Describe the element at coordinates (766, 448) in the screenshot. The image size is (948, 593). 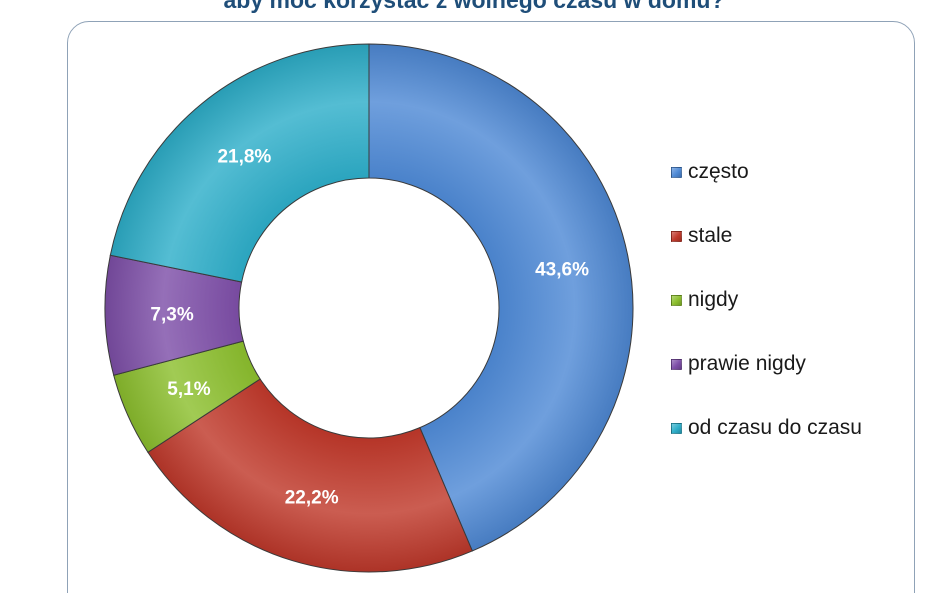
I see `legend-item-od-czasu-do-czasu: od czasu do czasu` at that location.